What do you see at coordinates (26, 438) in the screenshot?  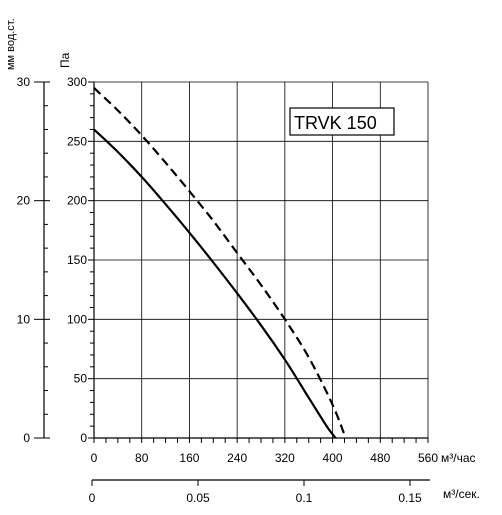 I see `y-secondary-tick-label: 0` at bounding box center [26, 438].